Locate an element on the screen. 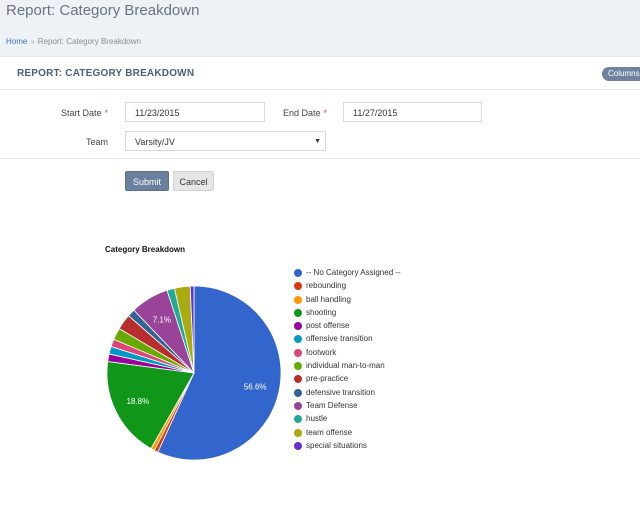 Image resolution: width=640 pixels, height=521 pixels. chevron-down-icon: ▼ is located at coordinates (317, 141).